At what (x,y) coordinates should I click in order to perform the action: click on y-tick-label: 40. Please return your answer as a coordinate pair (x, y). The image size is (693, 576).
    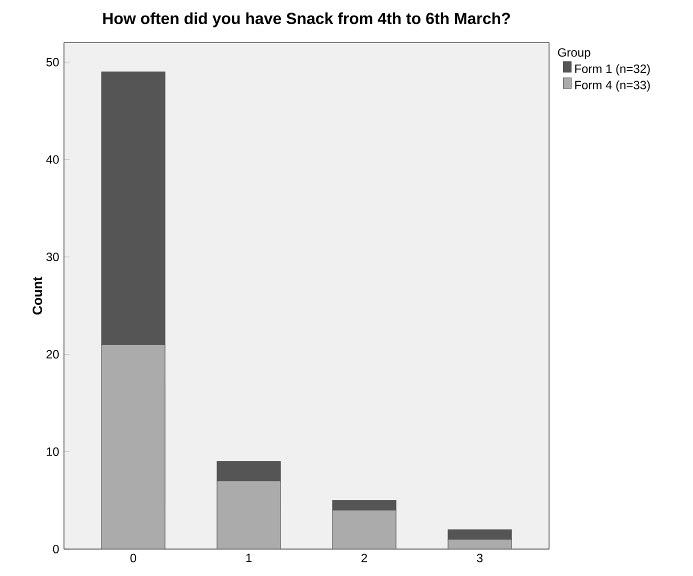
    Looking at the image, I should click on (52, 159).